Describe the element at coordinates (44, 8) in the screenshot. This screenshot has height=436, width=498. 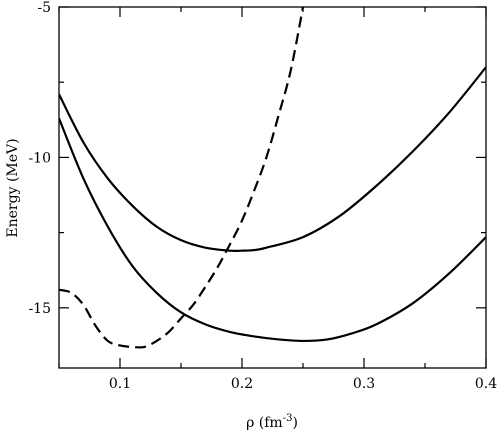
I see `y-tick-label: -5` at that location.